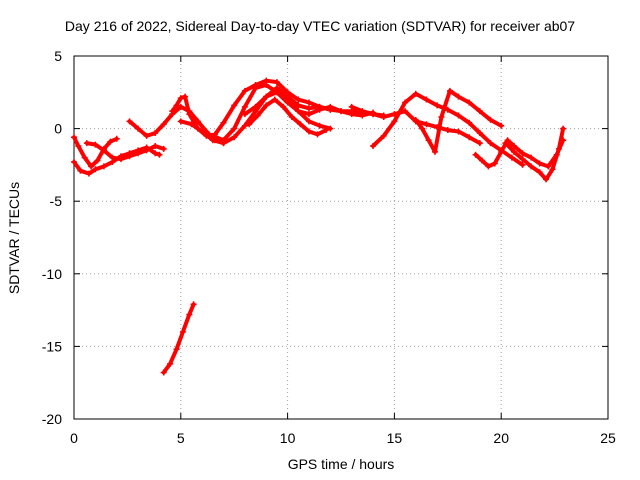 Image resolution: width=640 pixels, height=480 pixels. I want to click on x-tick-label: 0, so click(74, 438).